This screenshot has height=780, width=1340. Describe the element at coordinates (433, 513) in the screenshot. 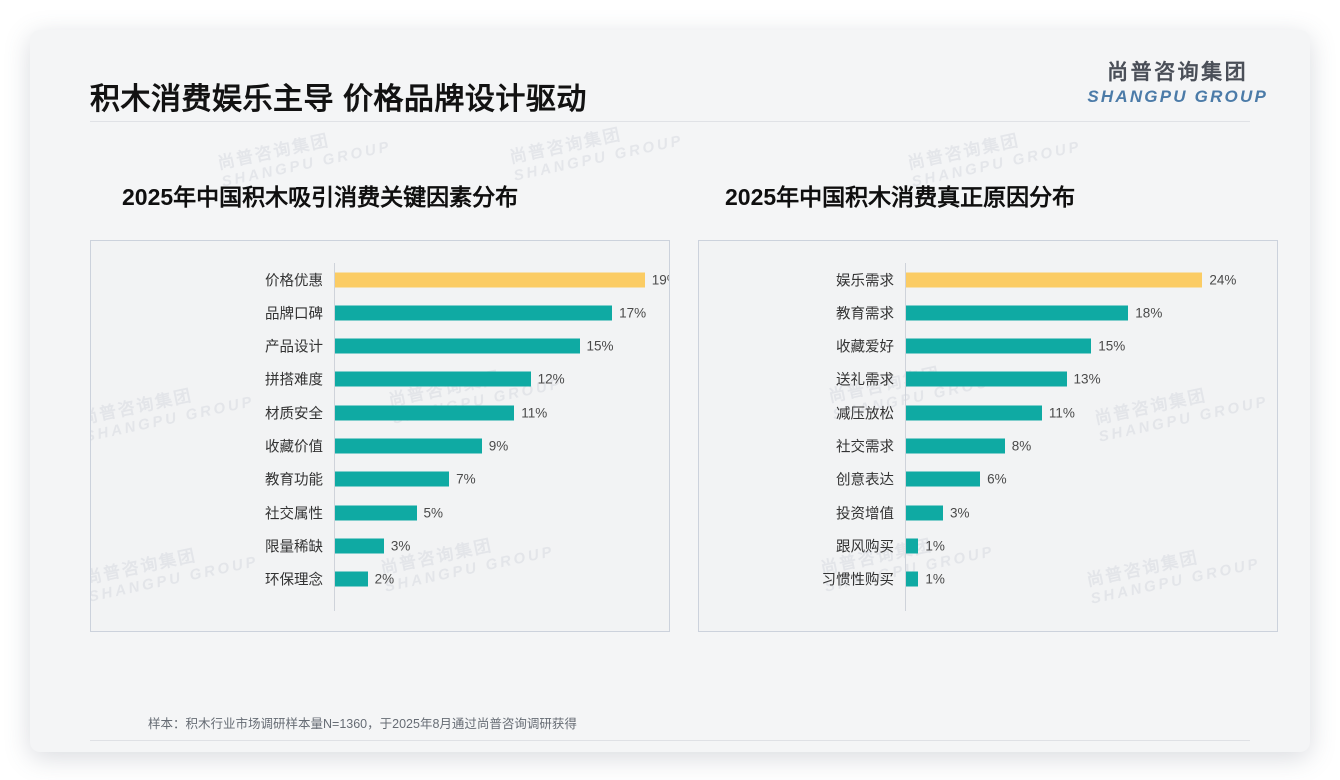

I see `bar-value-label: 5%` at that location.